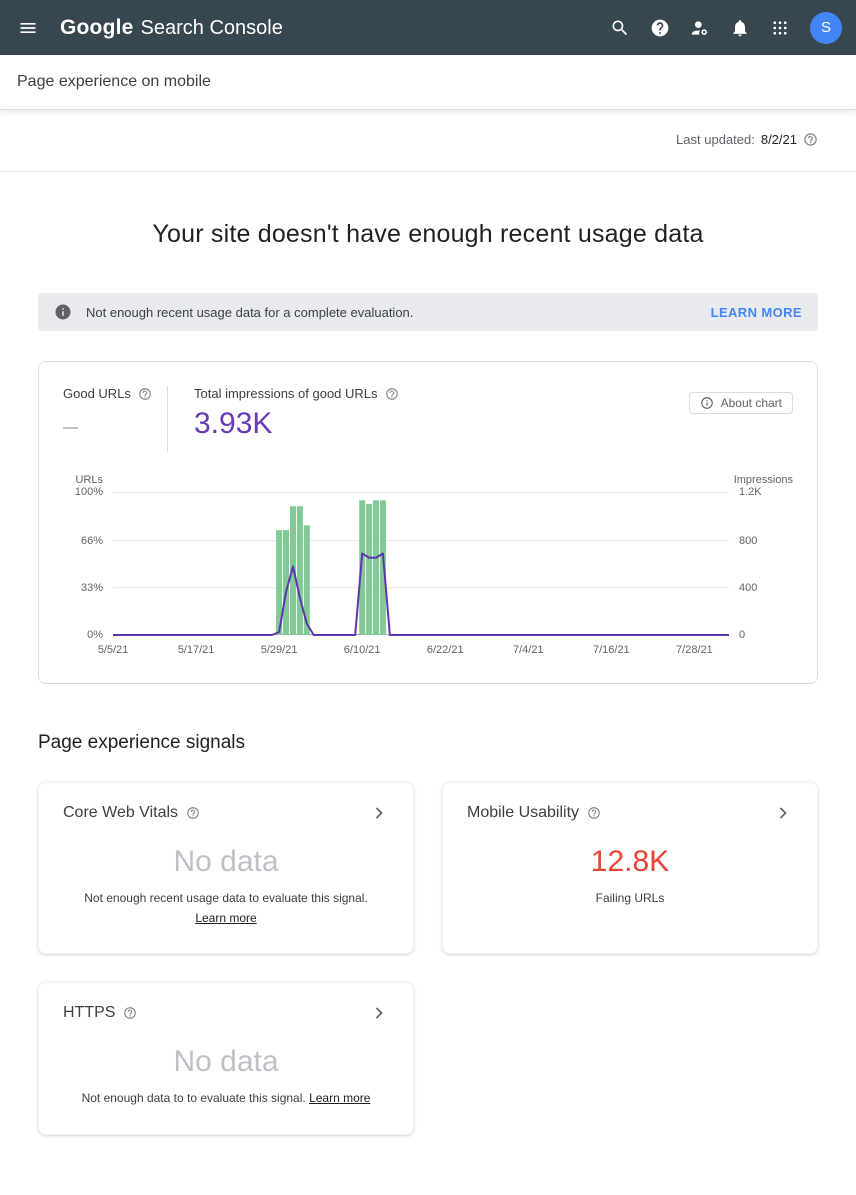 The height and width of the screenshot is (1195, 856). Describe the element at coordinates (528, 650) in the screenshot. I see `x-tick-label: 7/4/21` at that location.